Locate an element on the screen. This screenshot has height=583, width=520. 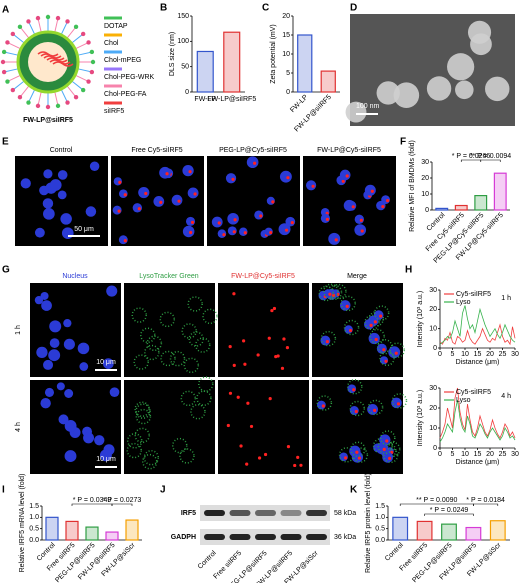
legend-label: Chol-PEG-FA is located at coordinates (125, 94).